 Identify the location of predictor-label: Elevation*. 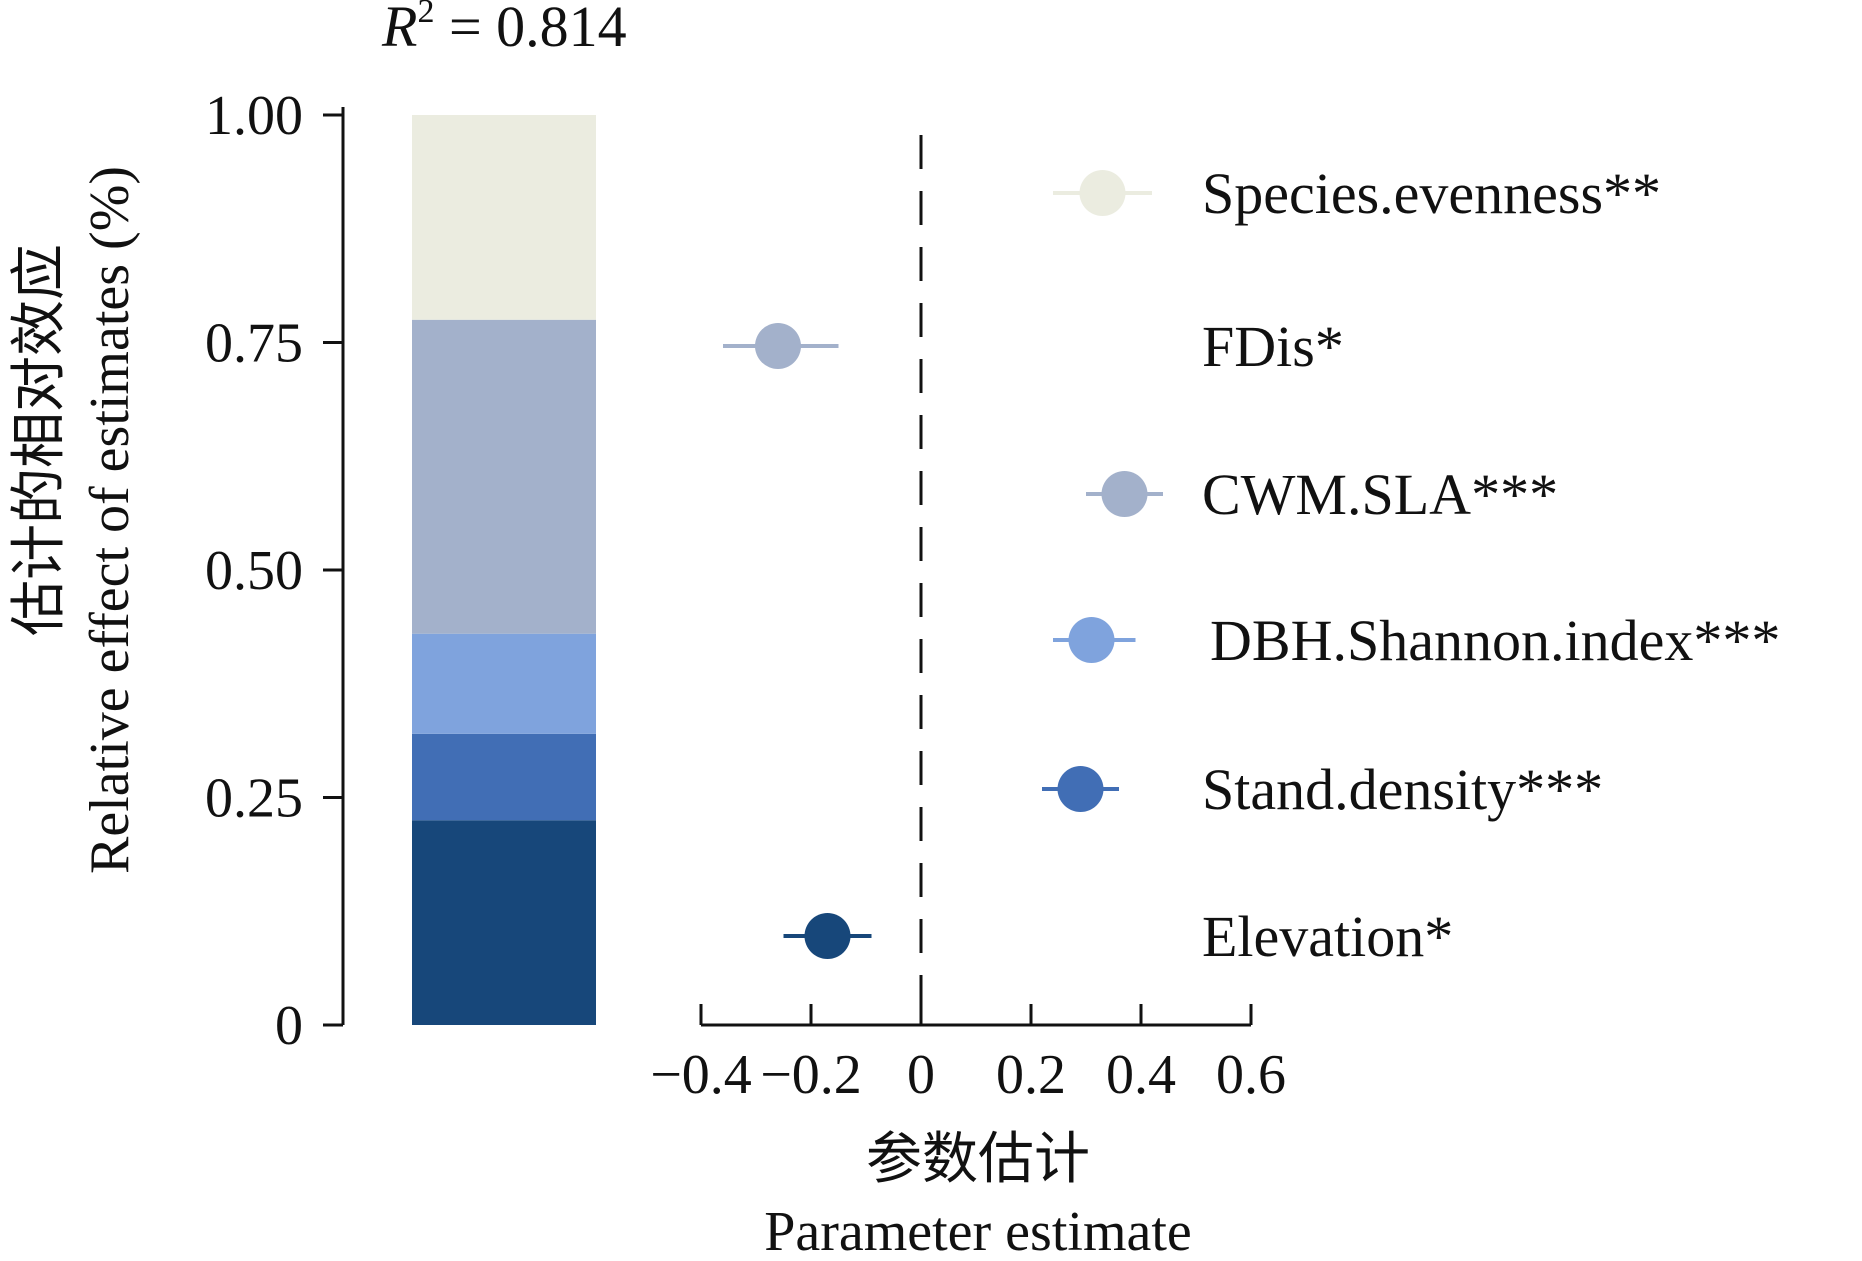
(1327, 936).